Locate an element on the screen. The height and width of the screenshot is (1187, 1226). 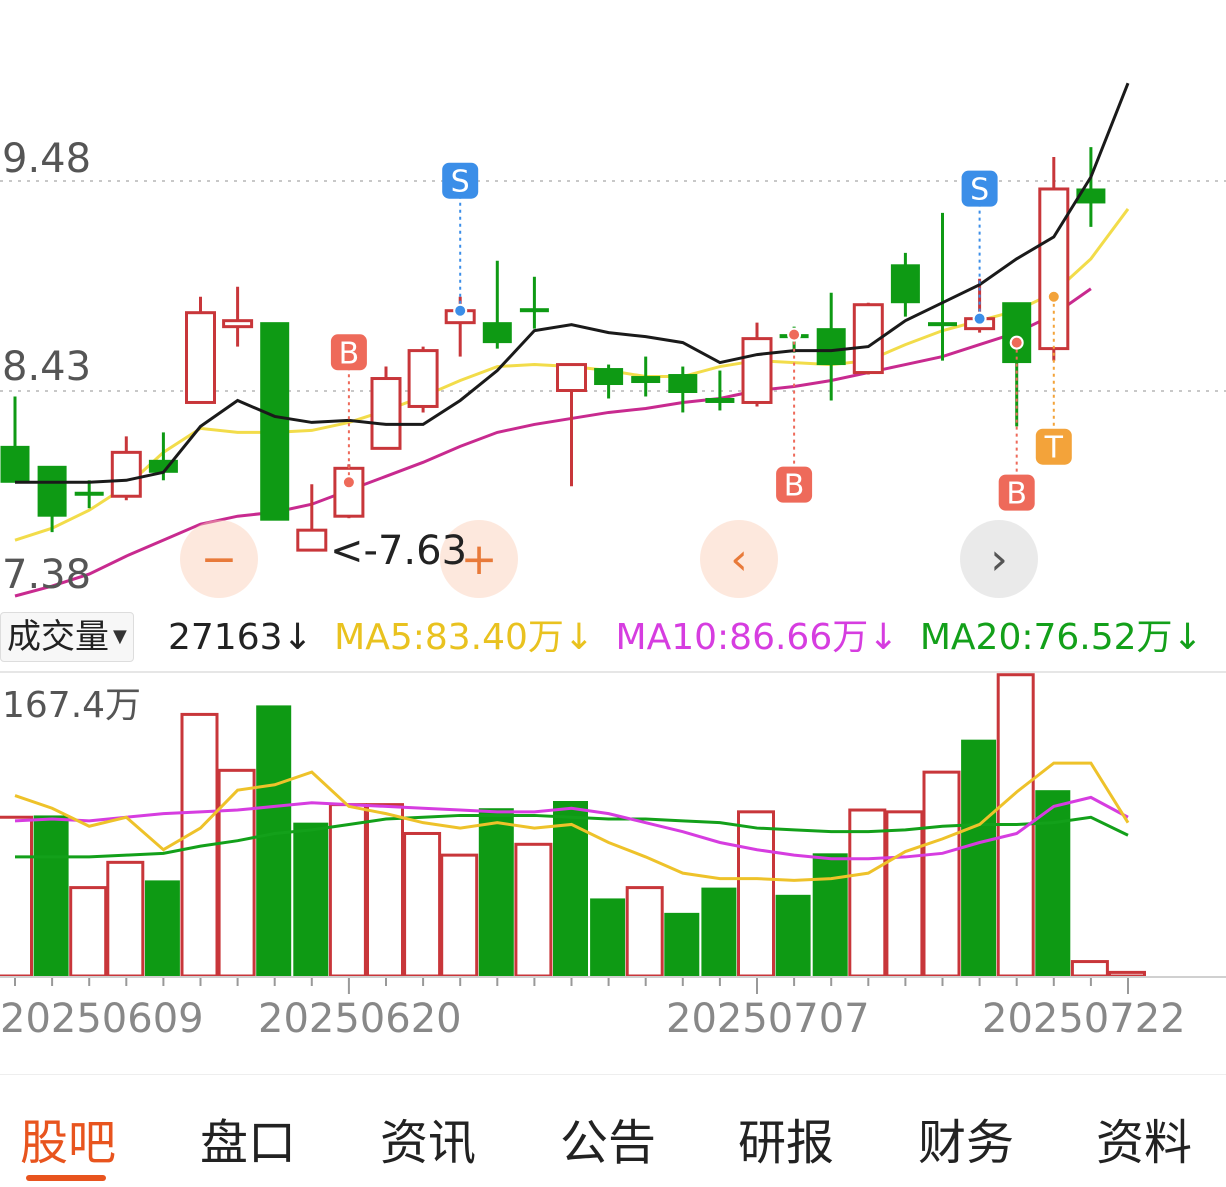
svg-text: S is located at coordinates (460, 182).